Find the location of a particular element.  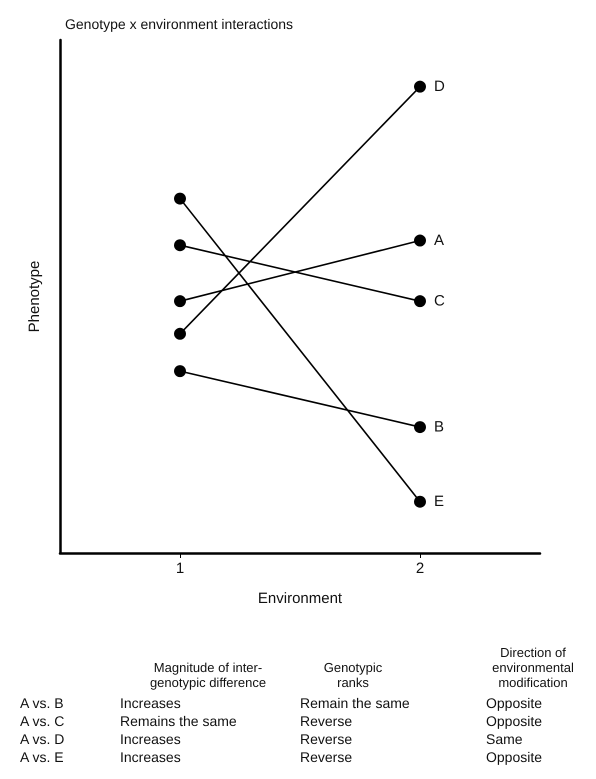

text: Remain the same is located at coordinates (355, 703).